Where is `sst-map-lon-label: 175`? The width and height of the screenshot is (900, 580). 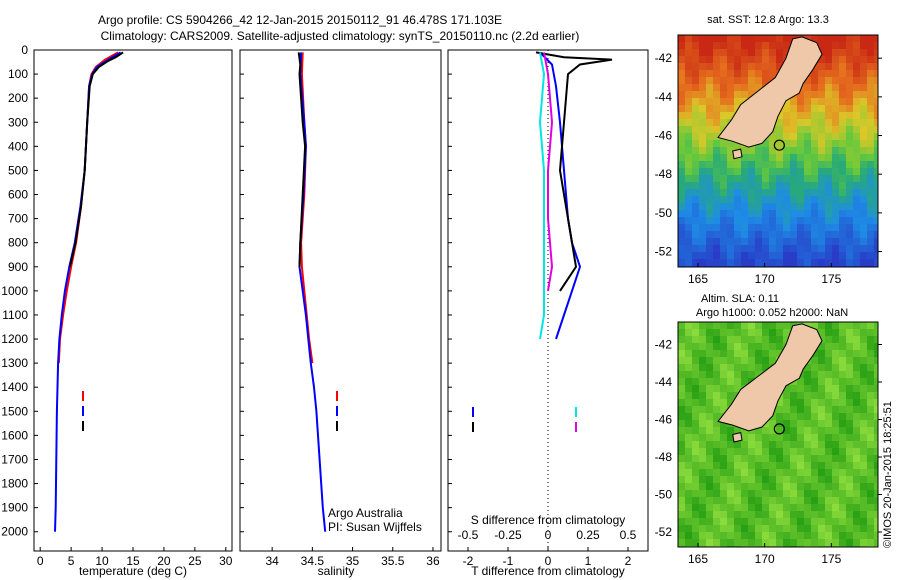
sst-map-lon-label: 175 is located at coordinates (831, 279).